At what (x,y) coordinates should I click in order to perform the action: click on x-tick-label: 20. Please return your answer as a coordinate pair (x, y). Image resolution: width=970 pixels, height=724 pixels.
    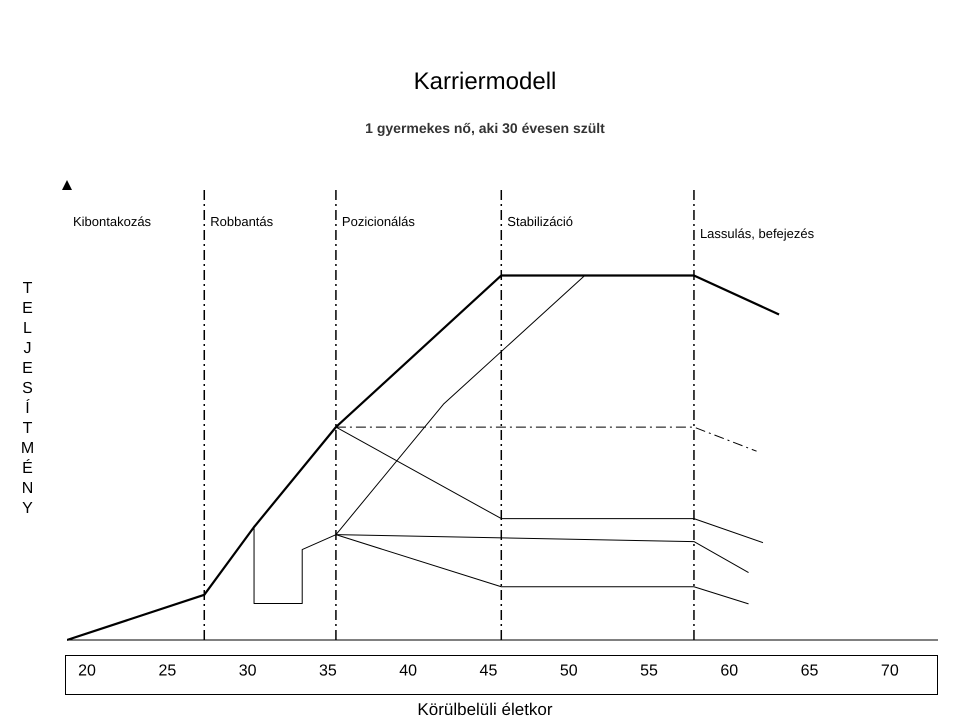
    Looking at the image, I should click on (87, 671).